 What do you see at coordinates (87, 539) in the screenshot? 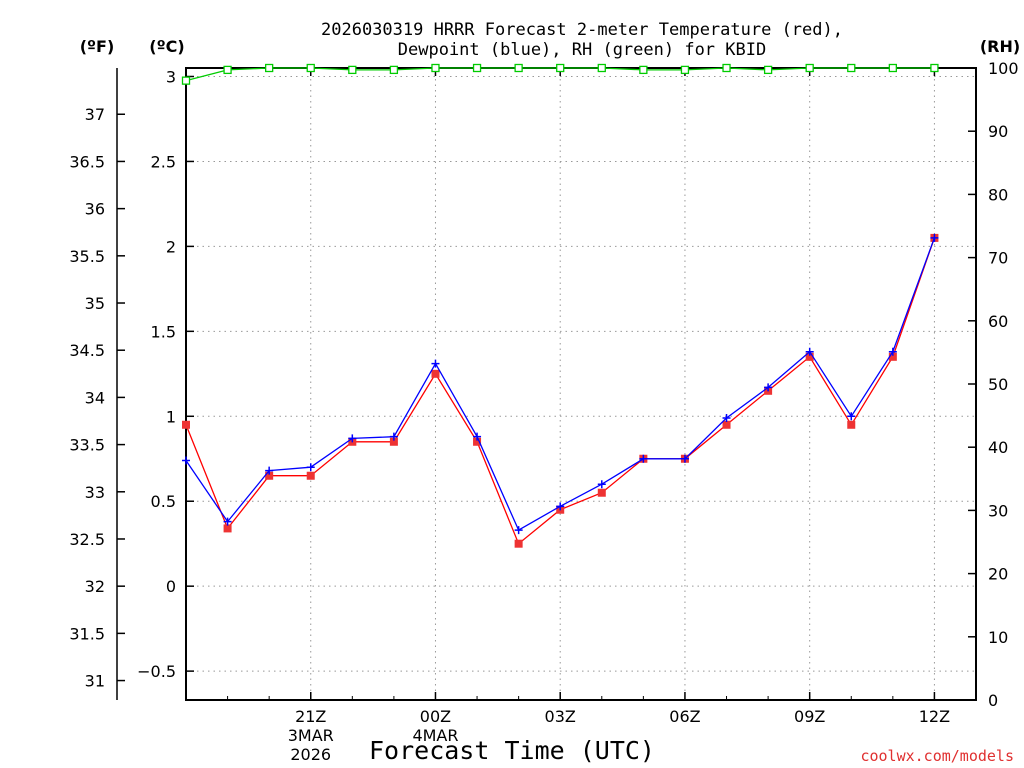
I see `fahrenheit-tick-label: 32.5` at bounding box center [87, 539].